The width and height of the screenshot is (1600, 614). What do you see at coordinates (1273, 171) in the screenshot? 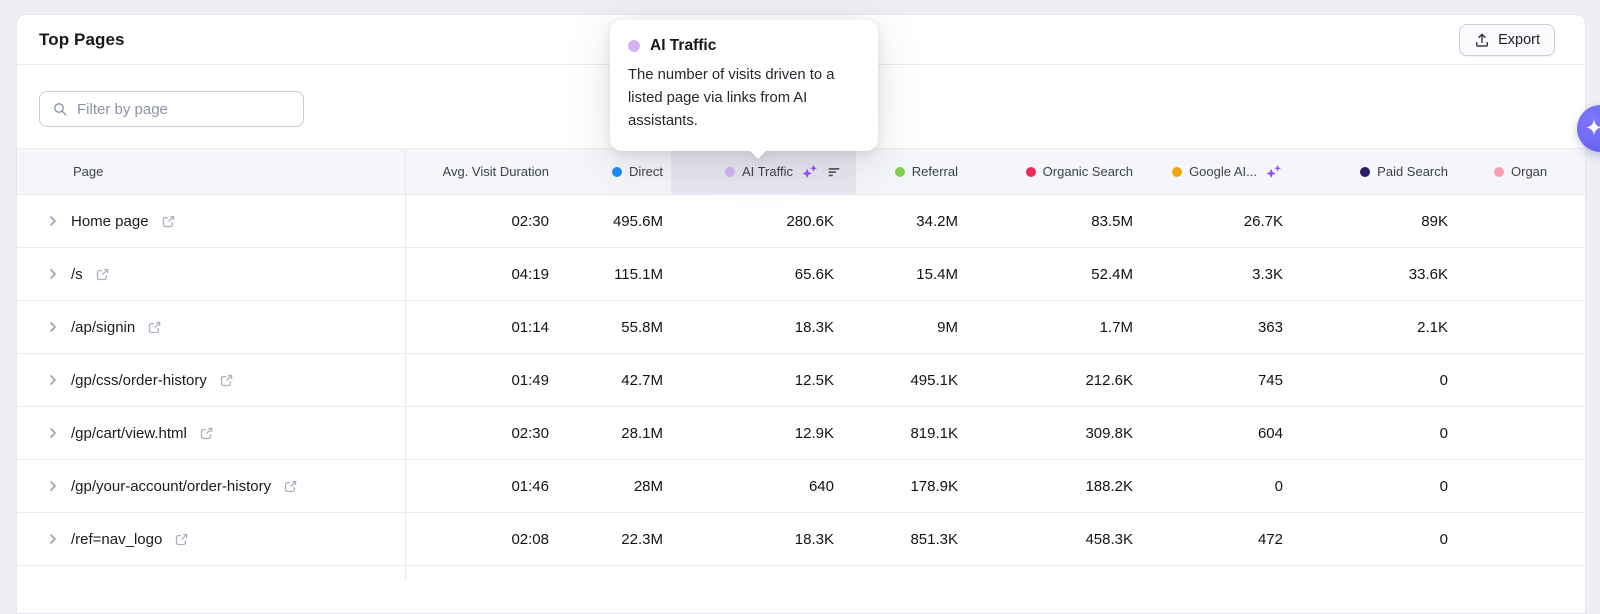
I see `sparkles-icon` at bounding box center [1273, 171].